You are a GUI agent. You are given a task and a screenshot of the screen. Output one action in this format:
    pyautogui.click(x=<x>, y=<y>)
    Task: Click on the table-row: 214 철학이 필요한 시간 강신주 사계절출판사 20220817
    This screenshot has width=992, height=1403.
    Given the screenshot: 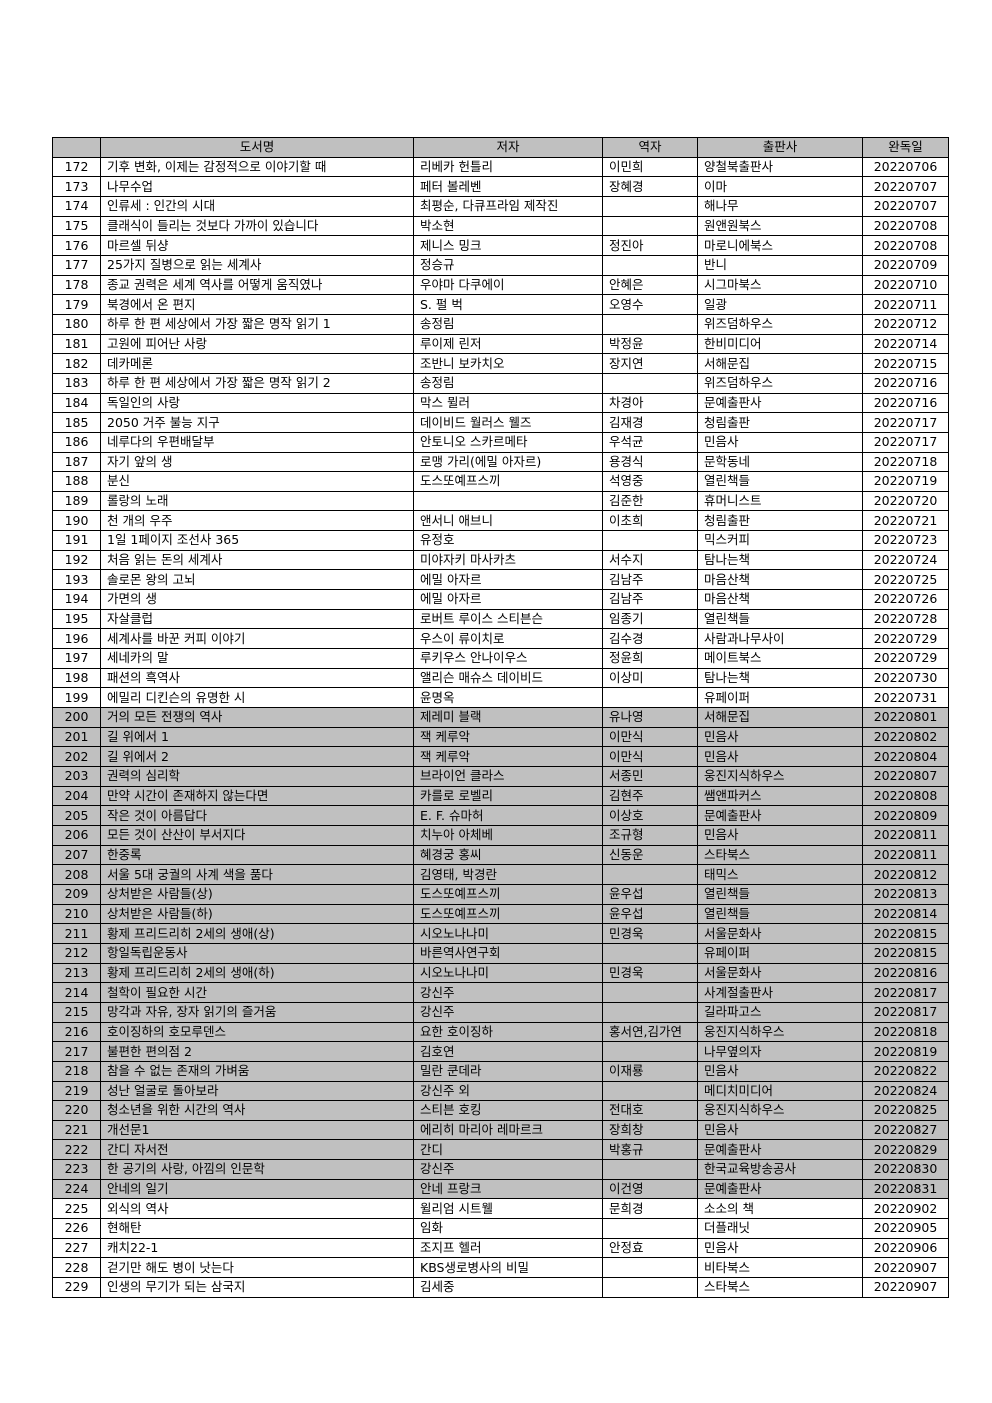 What is the action you would take?
    pyautogui.click(x=500, y=992)
    